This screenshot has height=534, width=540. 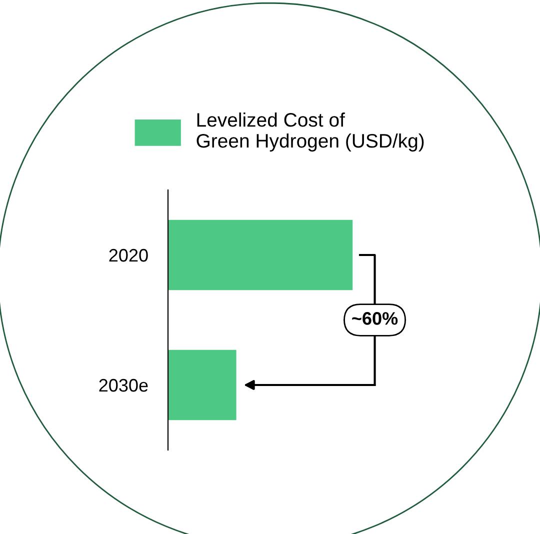 What do you see at coordinates (123, 385) in the screenshot?
I see `y-tick-label: 2030e` at bounding box center [123, 385].